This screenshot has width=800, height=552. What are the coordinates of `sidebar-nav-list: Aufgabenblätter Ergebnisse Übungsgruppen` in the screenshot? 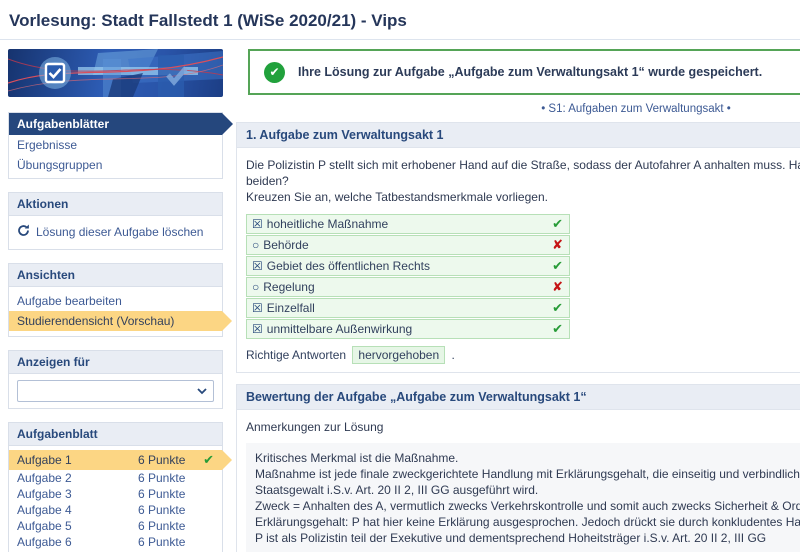 It's located at (121, 144).